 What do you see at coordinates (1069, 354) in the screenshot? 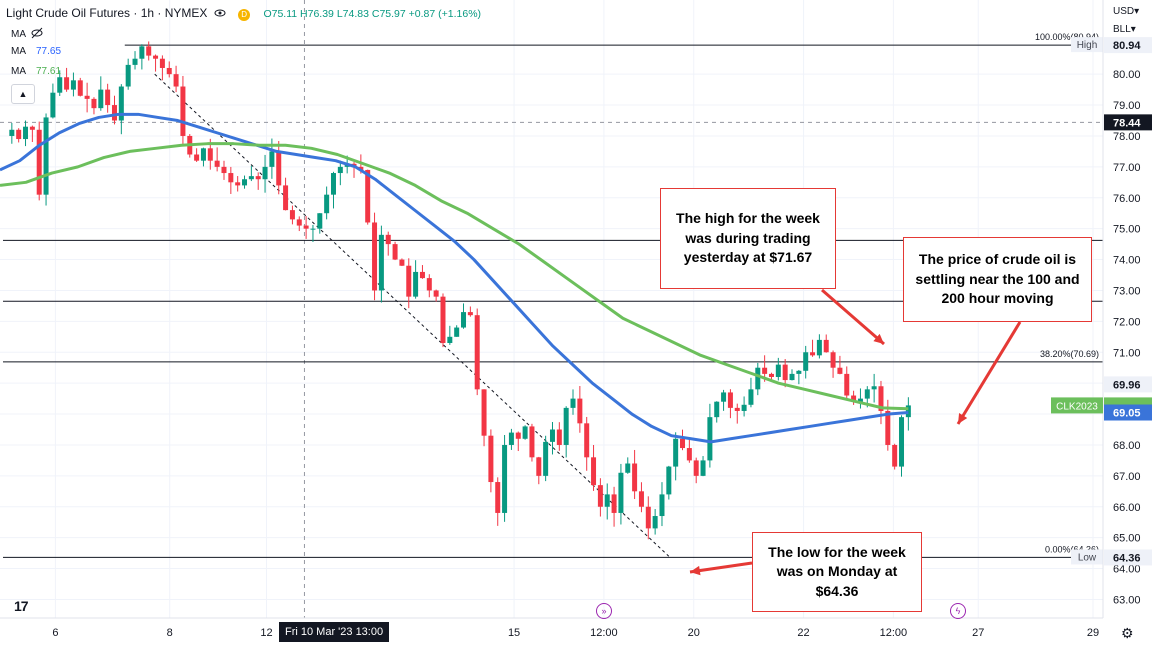
I see `fib-level-label: 38.20%(70.69)` at bounding box center [1069, 354].